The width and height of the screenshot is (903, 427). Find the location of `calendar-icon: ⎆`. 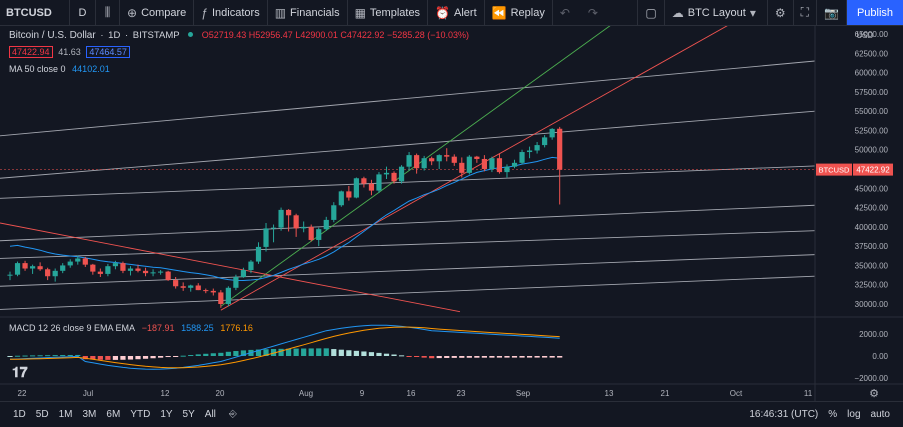

calendar-icon: ⎆ is located at coordinates (232, 414).